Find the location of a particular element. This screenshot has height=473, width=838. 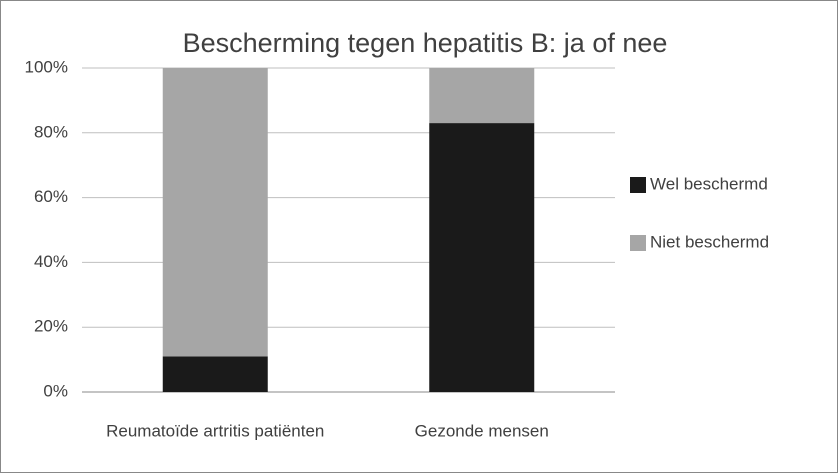

y-tick-label: 80% is located at coordinates (51, 131).